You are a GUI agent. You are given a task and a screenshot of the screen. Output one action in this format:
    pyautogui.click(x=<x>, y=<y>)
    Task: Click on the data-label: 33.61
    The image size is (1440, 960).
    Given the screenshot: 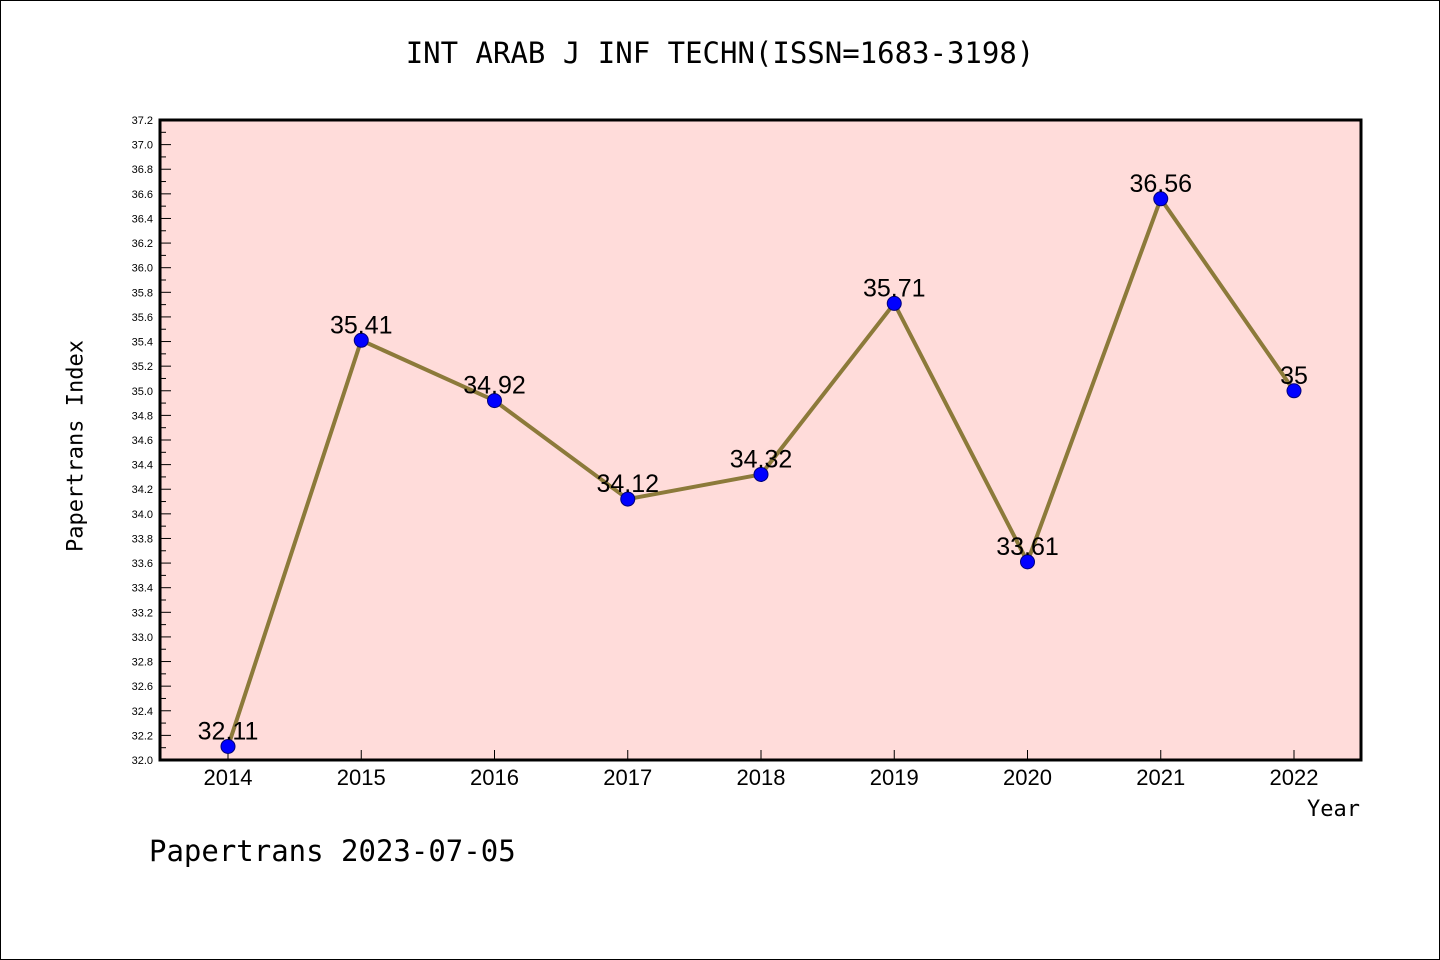 What is the action you would take?
    pyautogui.click(x=1027, y=547)
    